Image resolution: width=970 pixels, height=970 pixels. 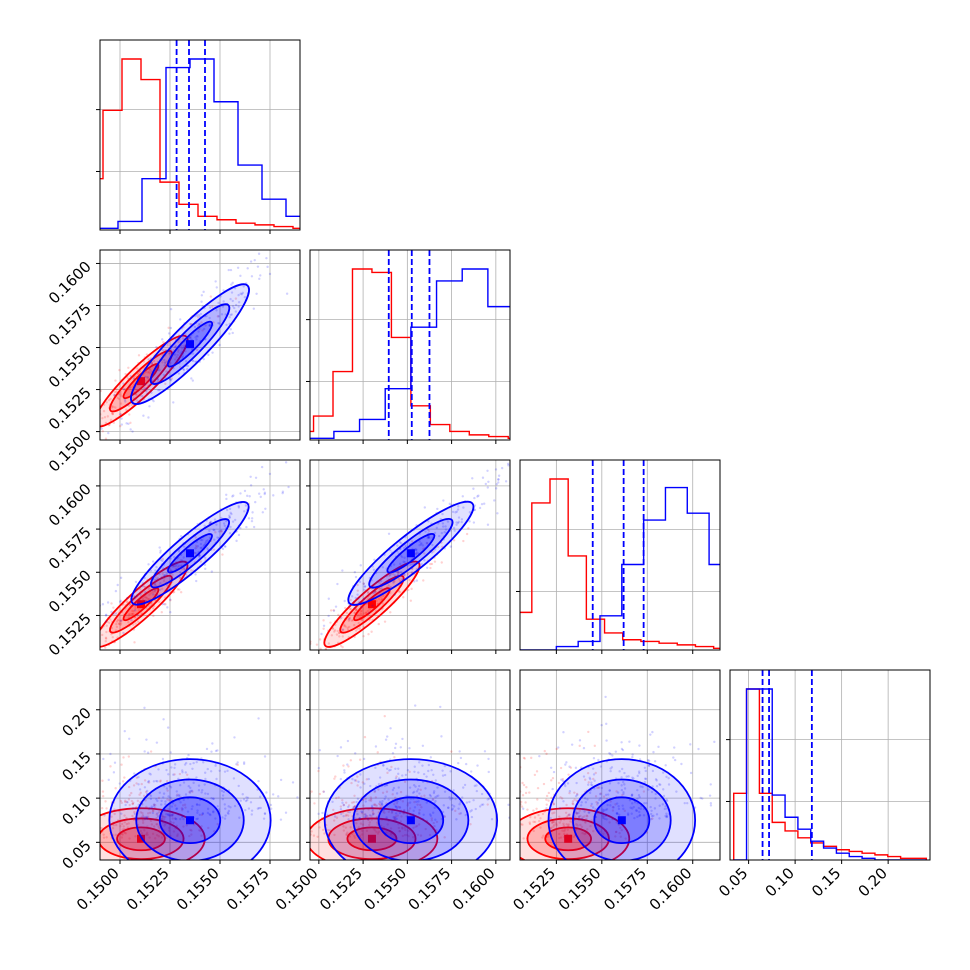 What do you see at coordinates (873, 882) in the screenshot?
I see `x-tick-label: 0.20` at bounding box center [873, 882].